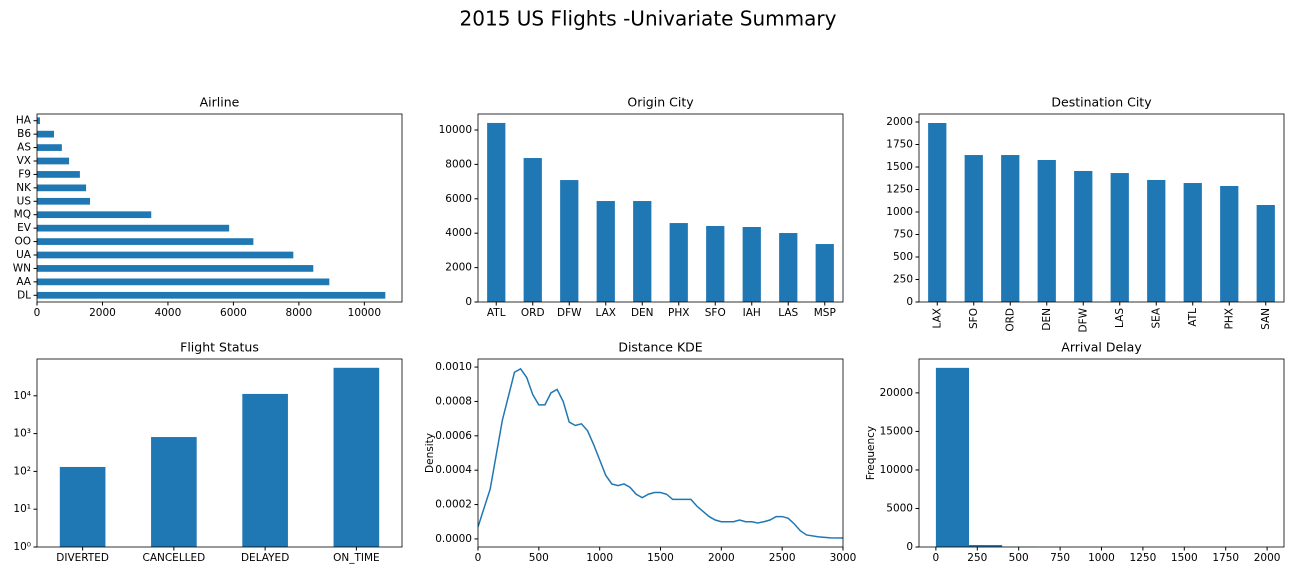  What do you see at coordinates (974, 318) in the screenshot?
I see `x-tick-label: SFO` at bounding box center [974, 318].